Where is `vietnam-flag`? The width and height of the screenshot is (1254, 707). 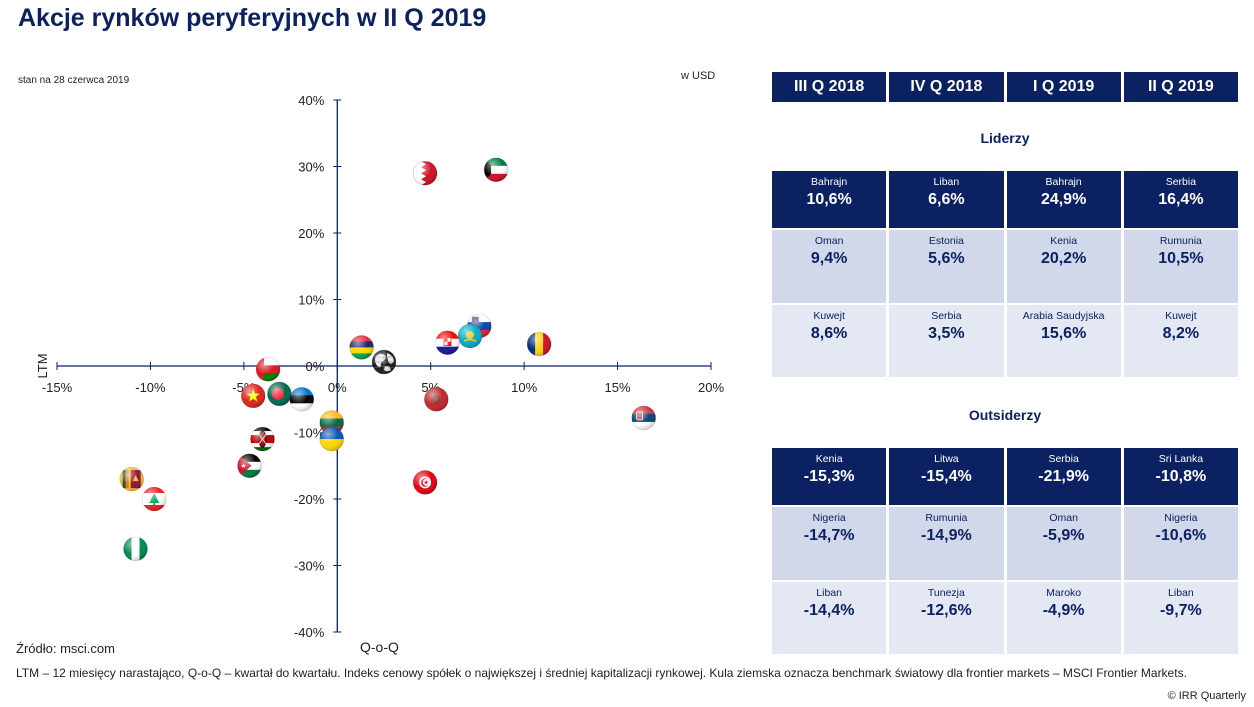 vietnam-flag is located at coordinates (253, 396).